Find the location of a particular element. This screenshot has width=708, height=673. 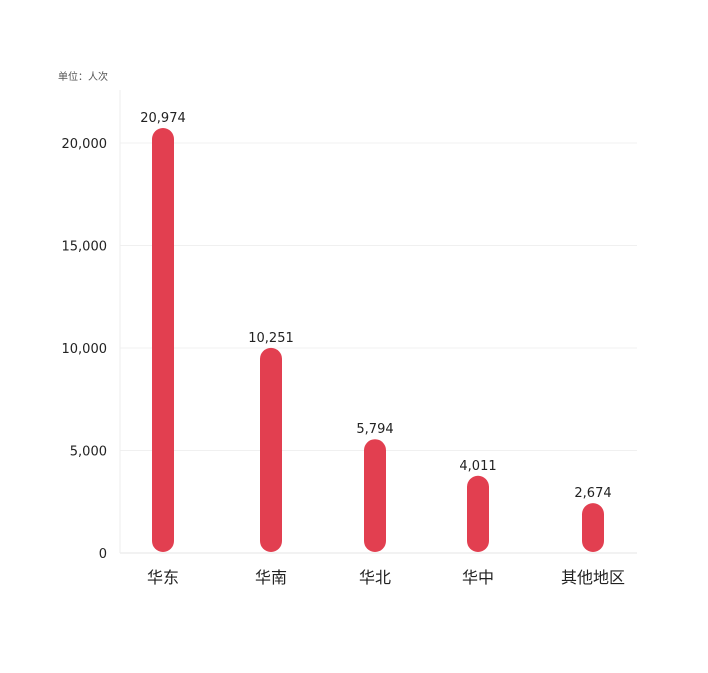

x-tick-label: 华东 is located at coordinates (163, 577).